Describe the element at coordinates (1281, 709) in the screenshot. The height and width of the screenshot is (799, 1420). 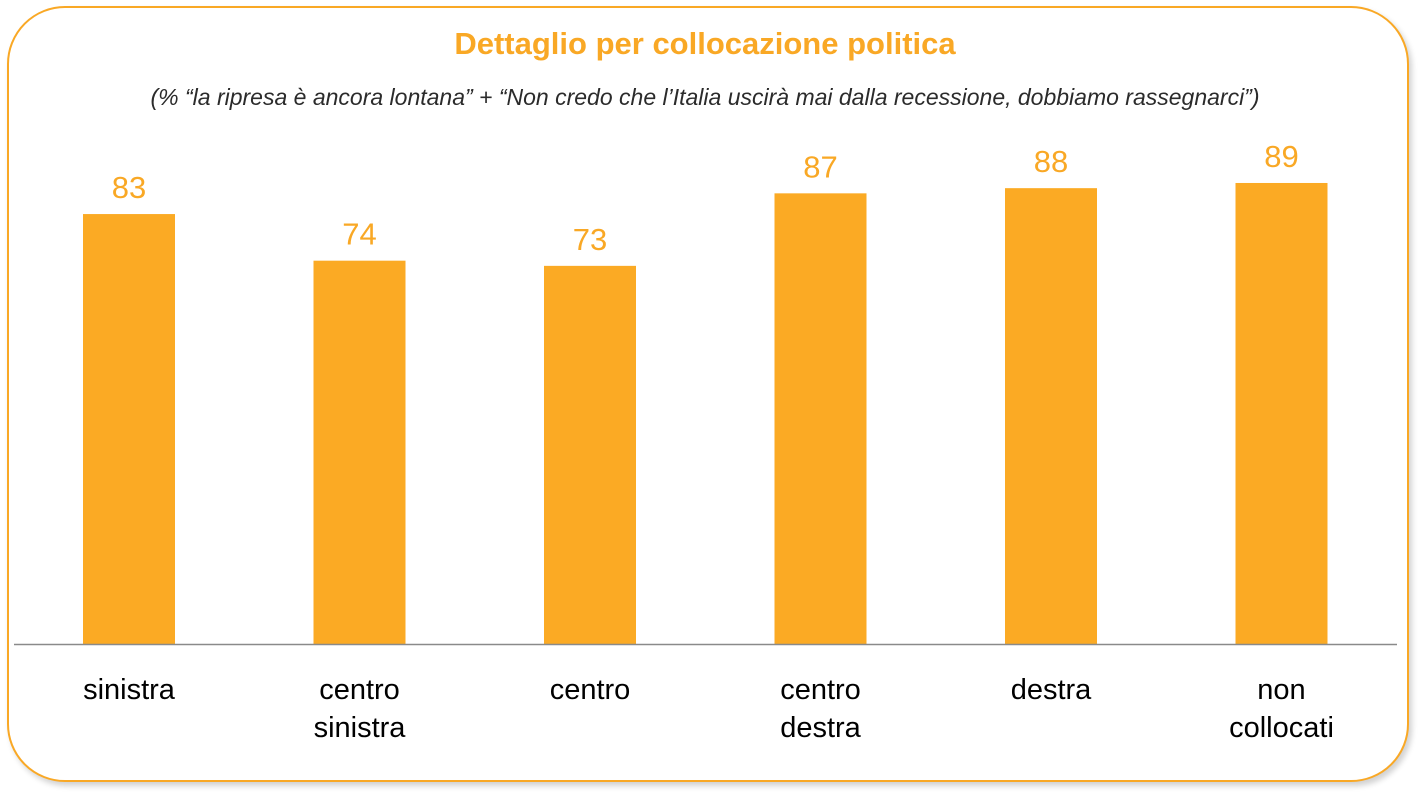
I see `category-label: non collocati` at that location.